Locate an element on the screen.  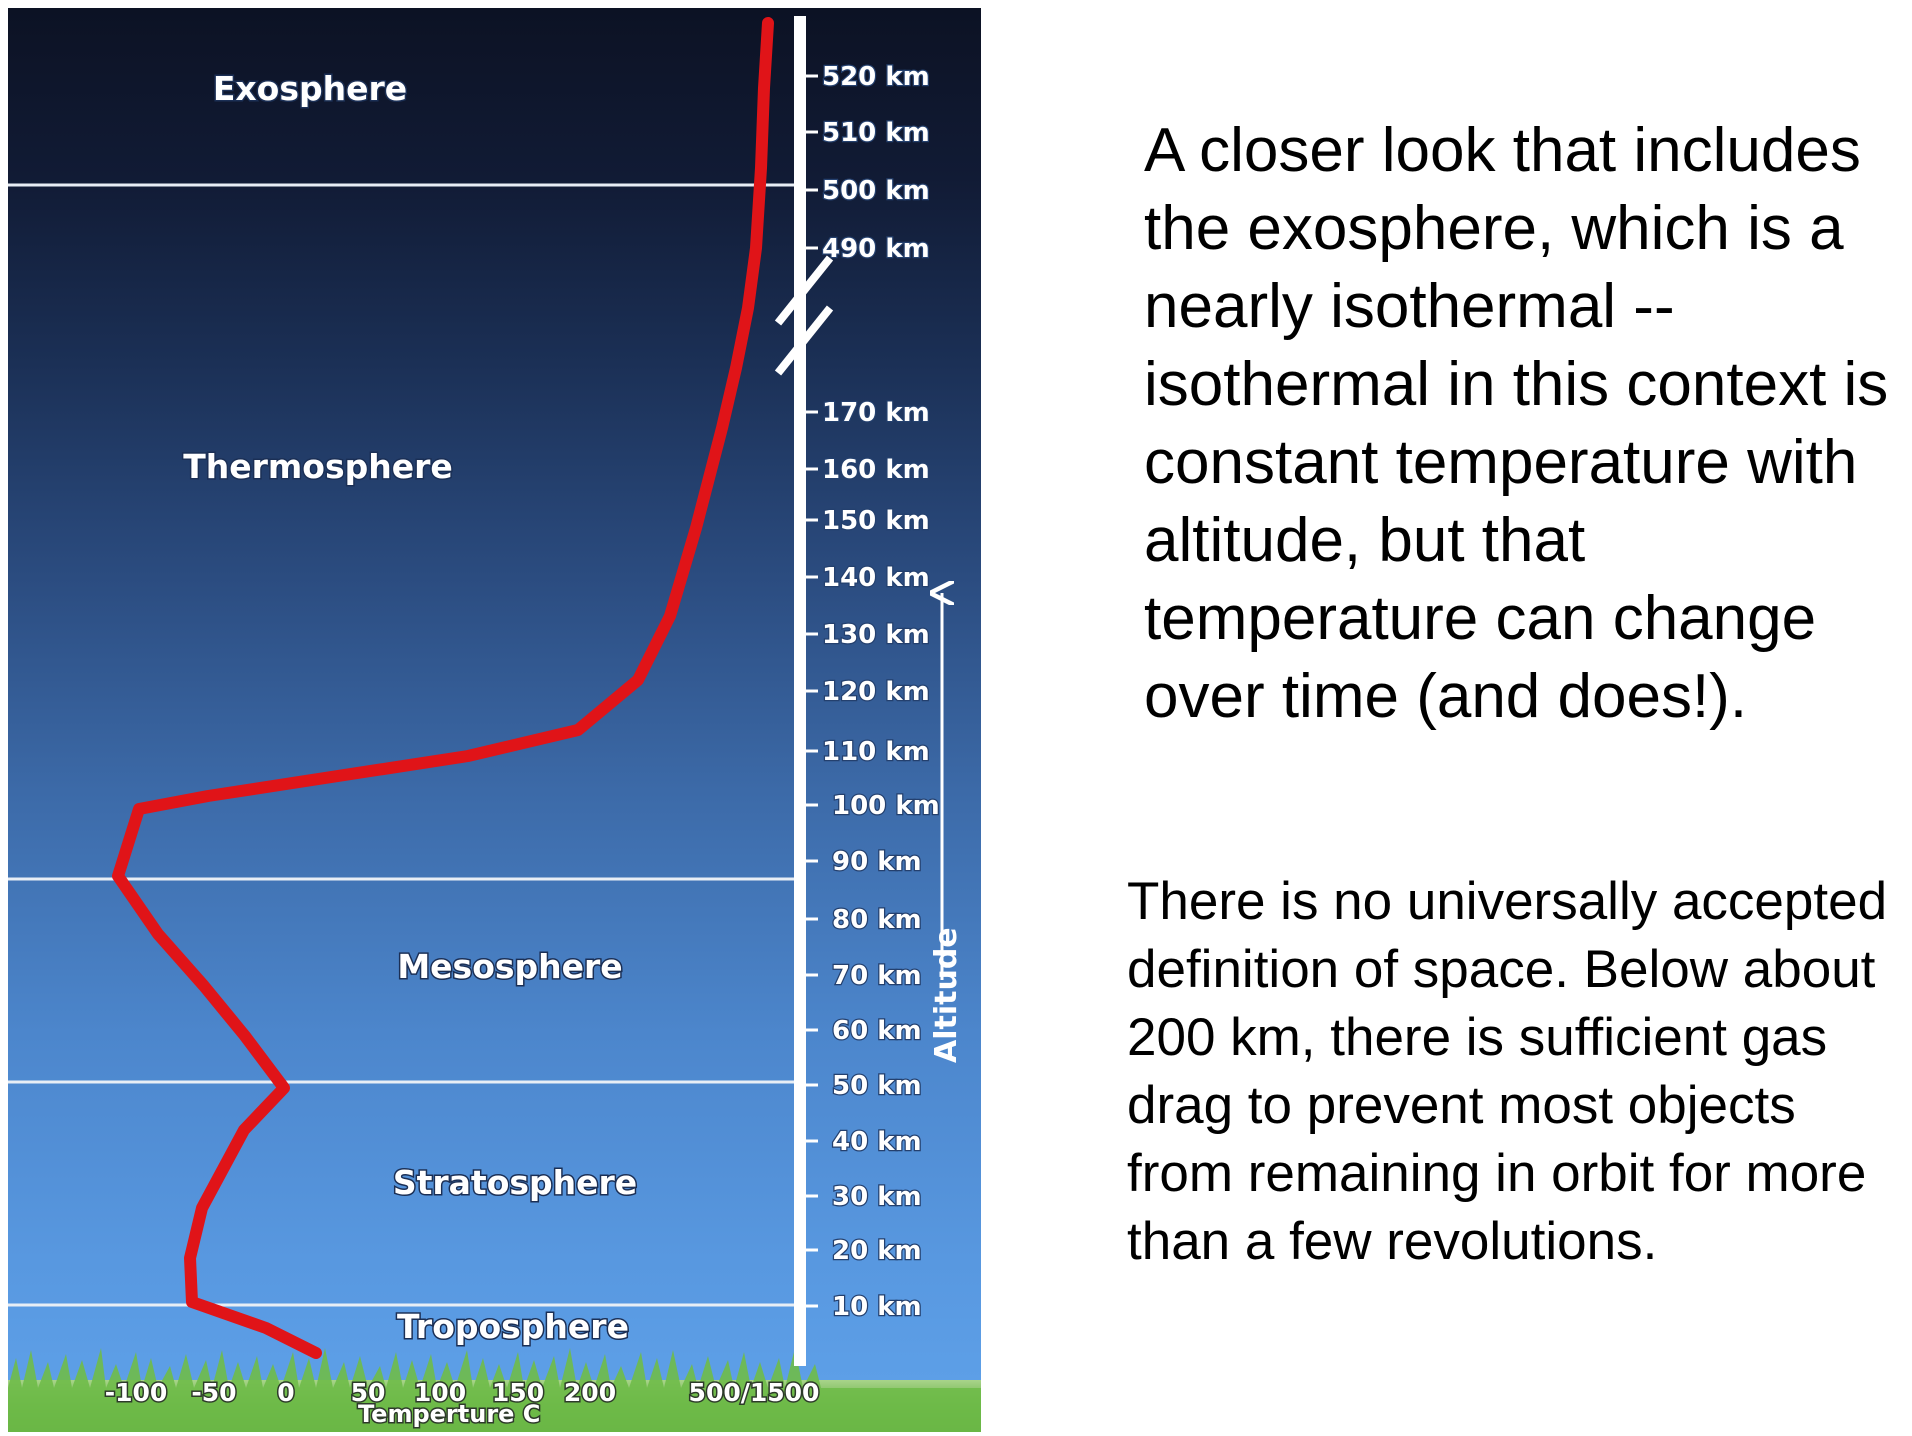
altitude-tick-label: 10 km is located at coordinates (877, 1307).